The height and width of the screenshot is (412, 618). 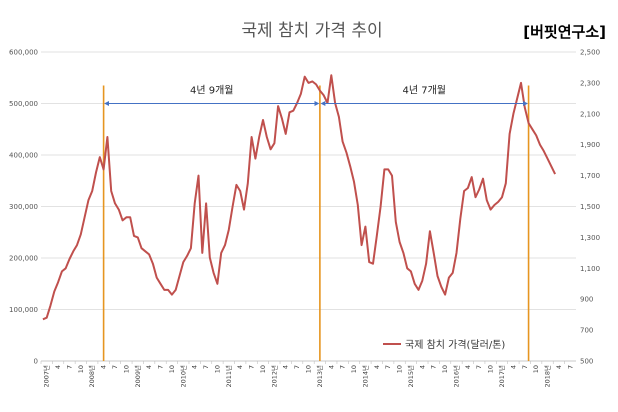 I want to click on x-tick-label: 2009년, so click(x=137, y=376).